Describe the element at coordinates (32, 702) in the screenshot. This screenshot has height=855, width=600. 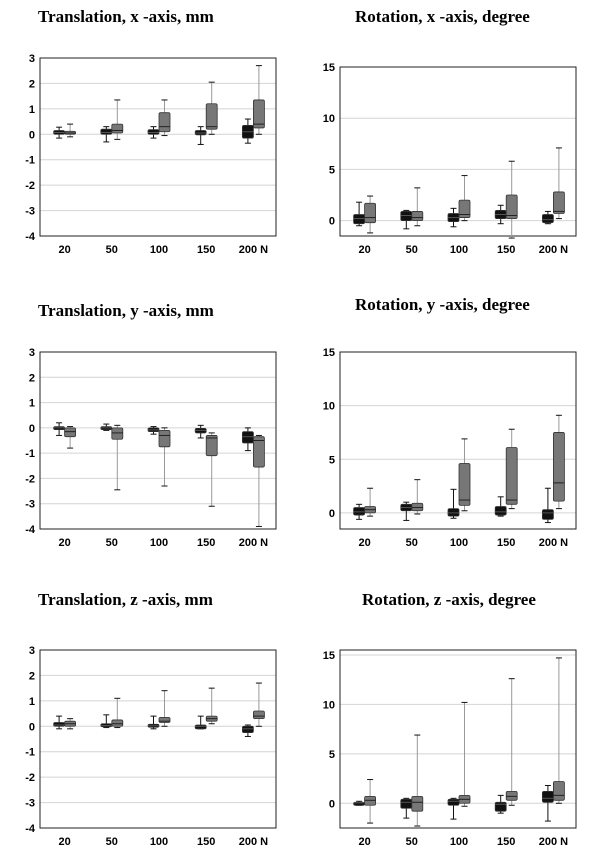
I see `y-tick-label: 1` at that location.